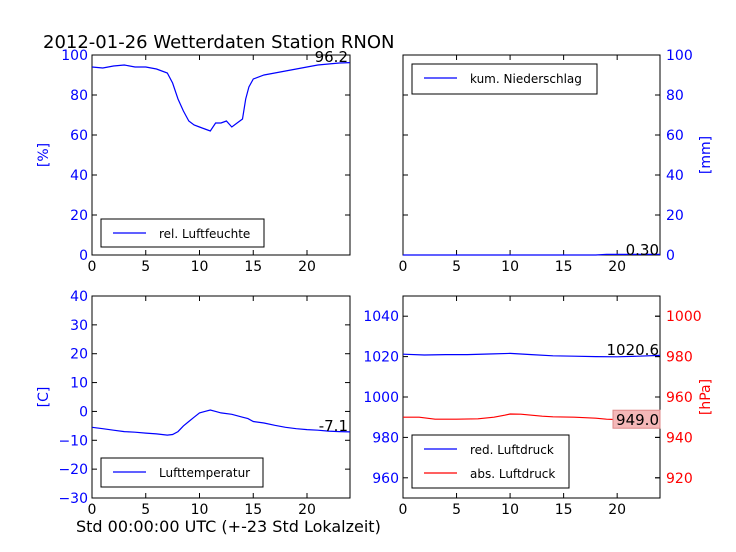 The height and width of the screenshot is (552, 736). What do you see at coordinates (381, 358) in the screenshot?
I see `y-tick-label: 1020` at bounding box center [381, 358].